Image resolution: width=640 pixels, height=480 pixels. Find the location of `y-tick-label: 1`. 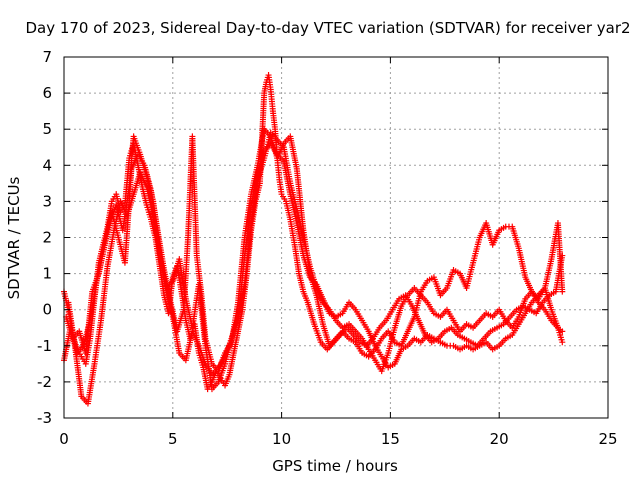

y-tick-label: 1 is located at coordinates (47, 274).